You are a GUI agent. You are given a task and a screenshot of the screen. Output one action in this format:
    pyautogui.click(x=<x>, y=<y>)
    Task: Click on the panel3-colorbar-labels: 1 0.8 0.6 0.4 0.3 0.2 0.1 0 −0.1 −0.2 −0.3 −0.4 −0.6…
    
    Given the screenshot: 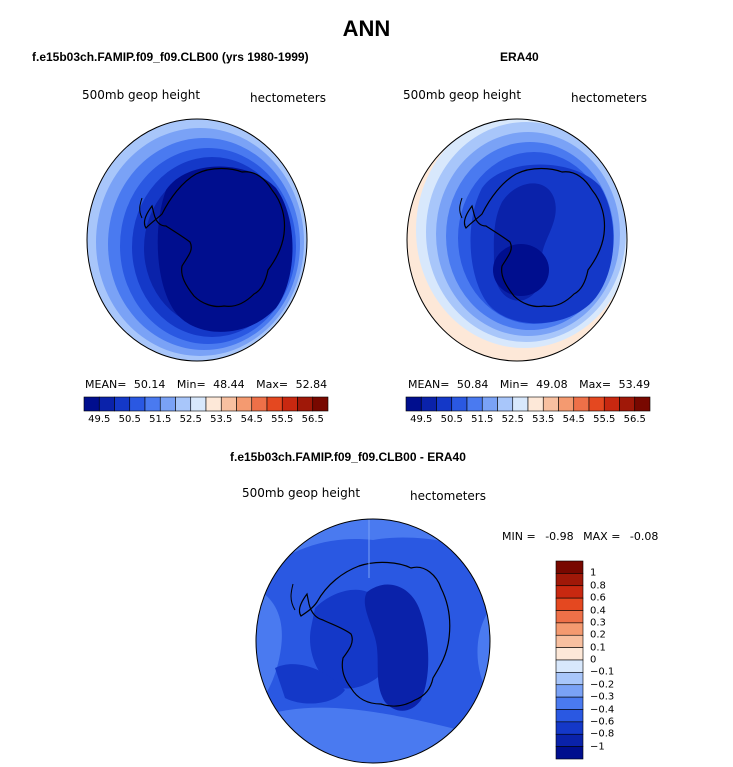 What is the action you would take?
    pyautogui.click(x=610, y=660)
    